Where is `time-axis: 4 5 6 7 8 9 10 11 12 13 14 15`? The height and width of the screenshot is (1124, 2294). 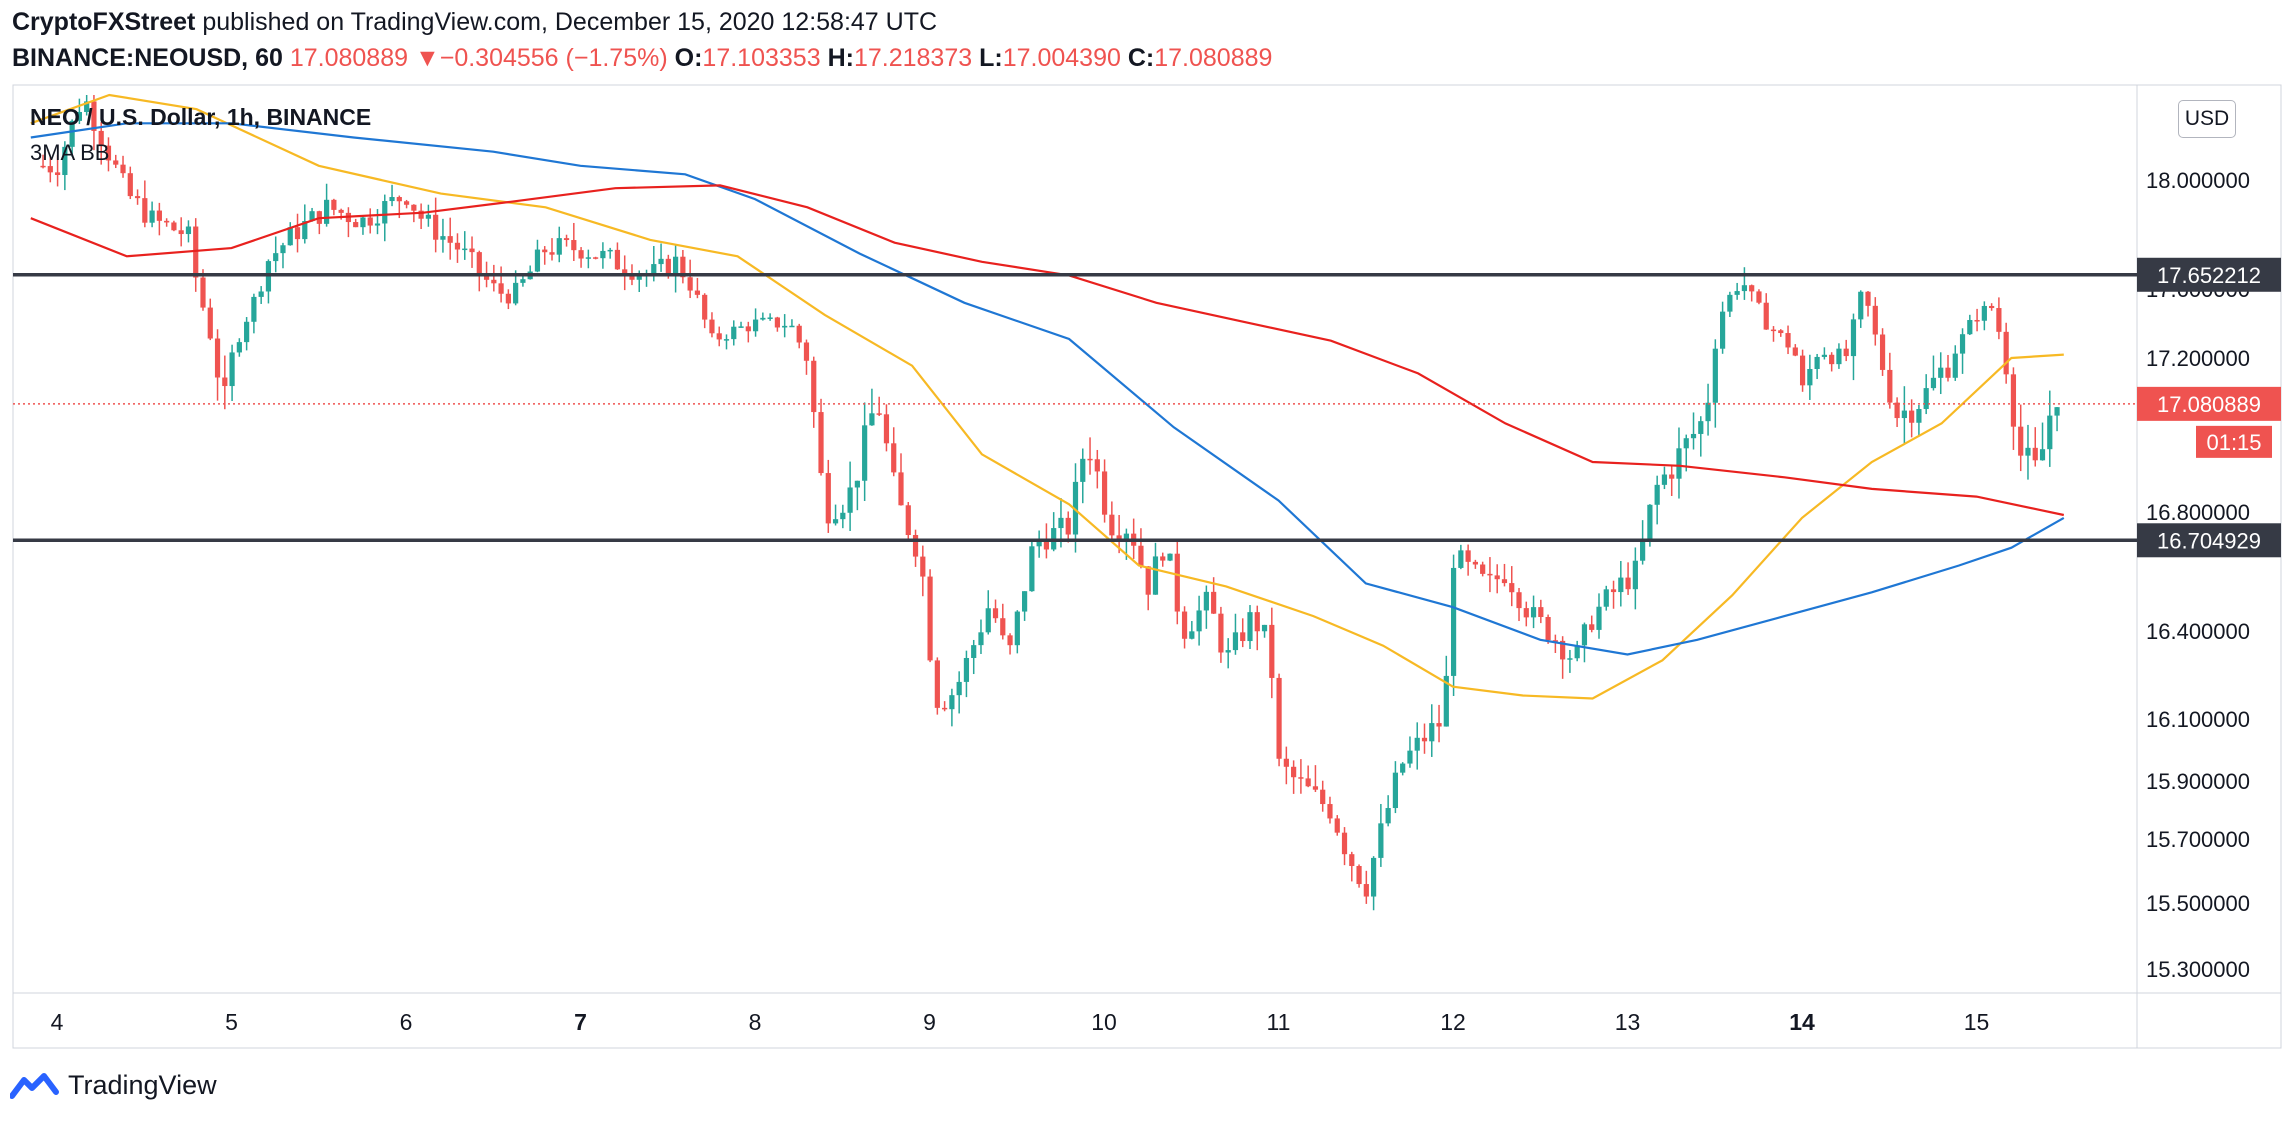
time-axis: 4 5 6 7 8 9 10 11 12 13 14 15 is located at coordinates (1020, 1022).